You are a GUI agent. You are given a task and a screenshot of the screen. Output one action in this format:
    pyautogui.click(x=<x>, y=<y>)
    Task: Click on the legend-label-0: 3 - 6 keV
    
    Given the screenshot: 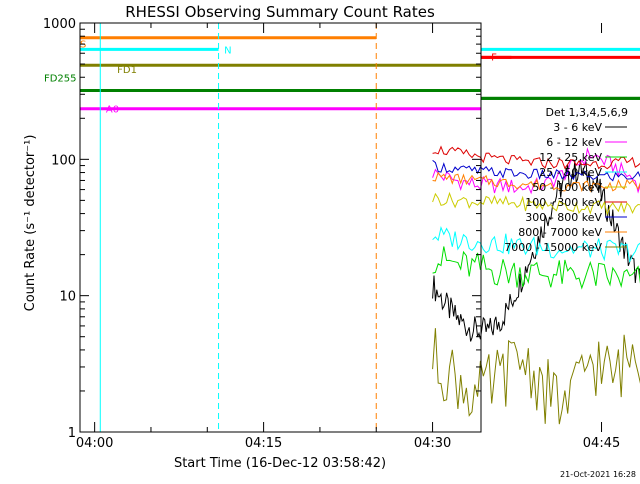 What is the action you would take?
    pyautogui.click(x=577, y=127)
    